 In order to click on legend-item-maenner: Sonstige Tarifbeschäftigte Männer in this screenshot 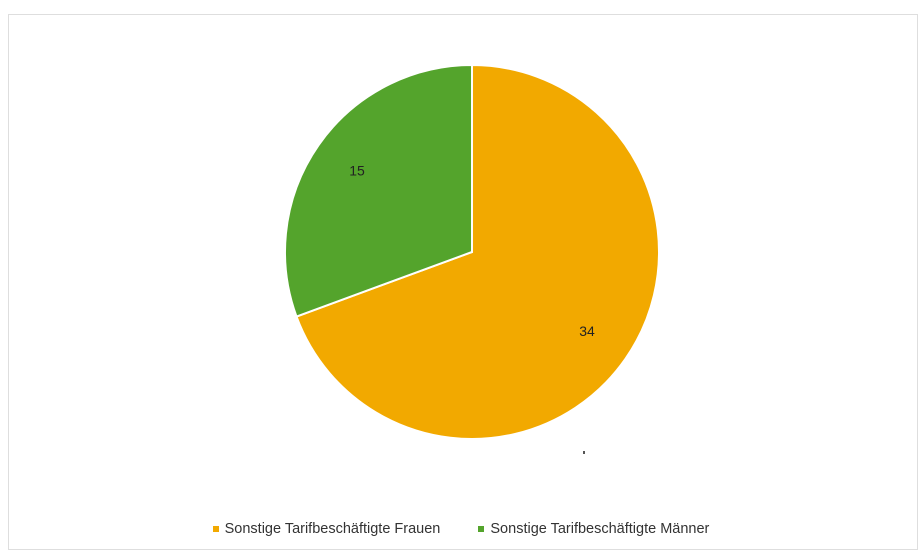, I will do `click(593, 529)`.